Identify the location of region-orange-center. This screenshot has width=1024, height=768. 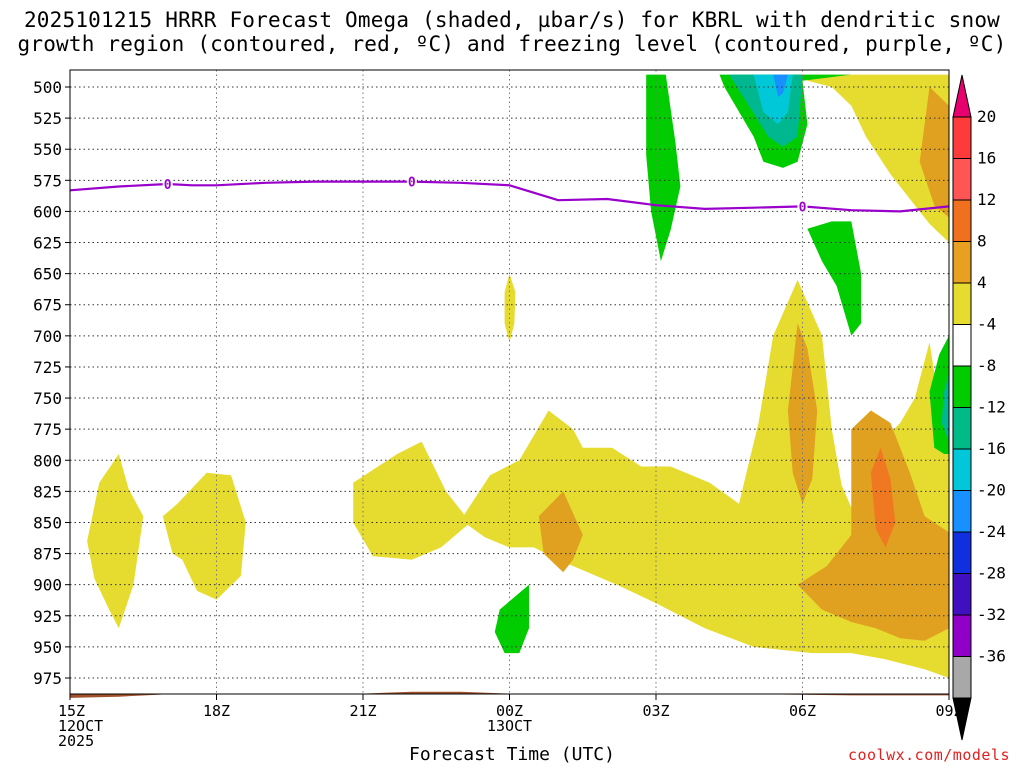
(560, 532).